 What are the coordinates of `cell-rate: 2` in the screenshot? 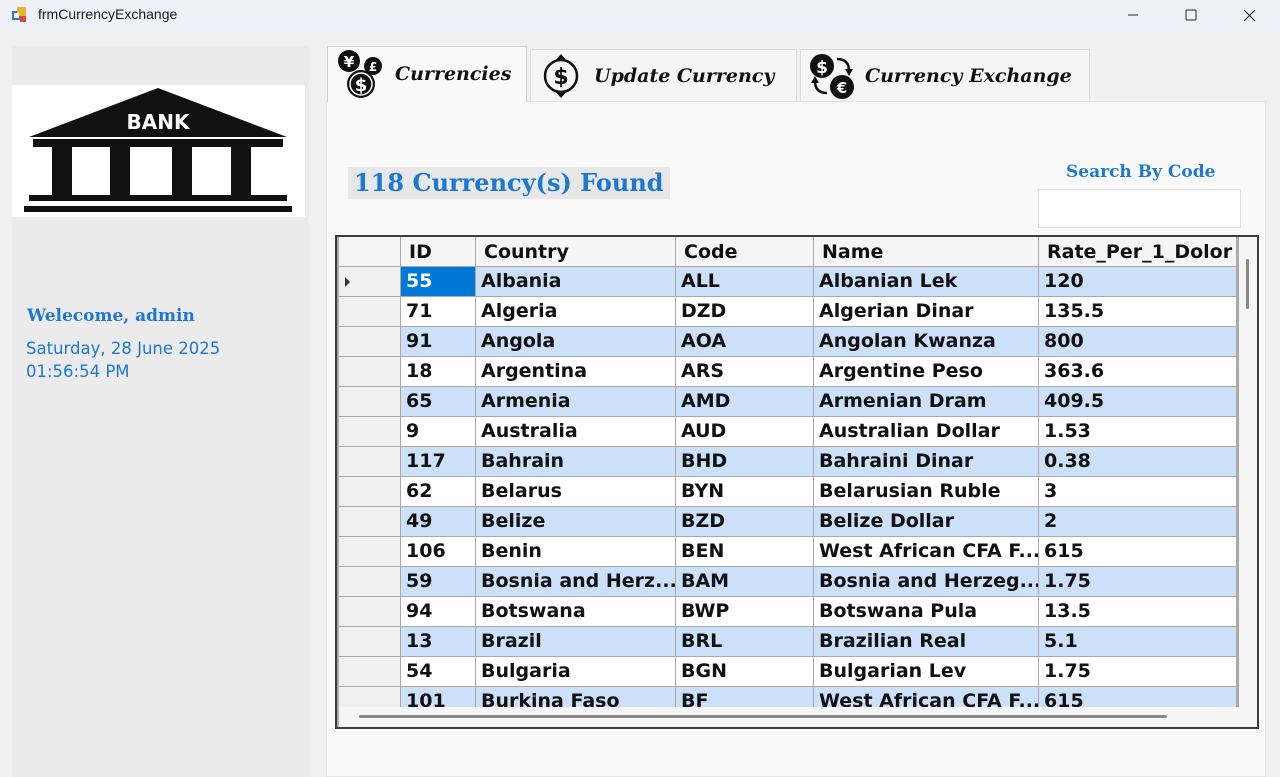 It's located at (1138, 522).